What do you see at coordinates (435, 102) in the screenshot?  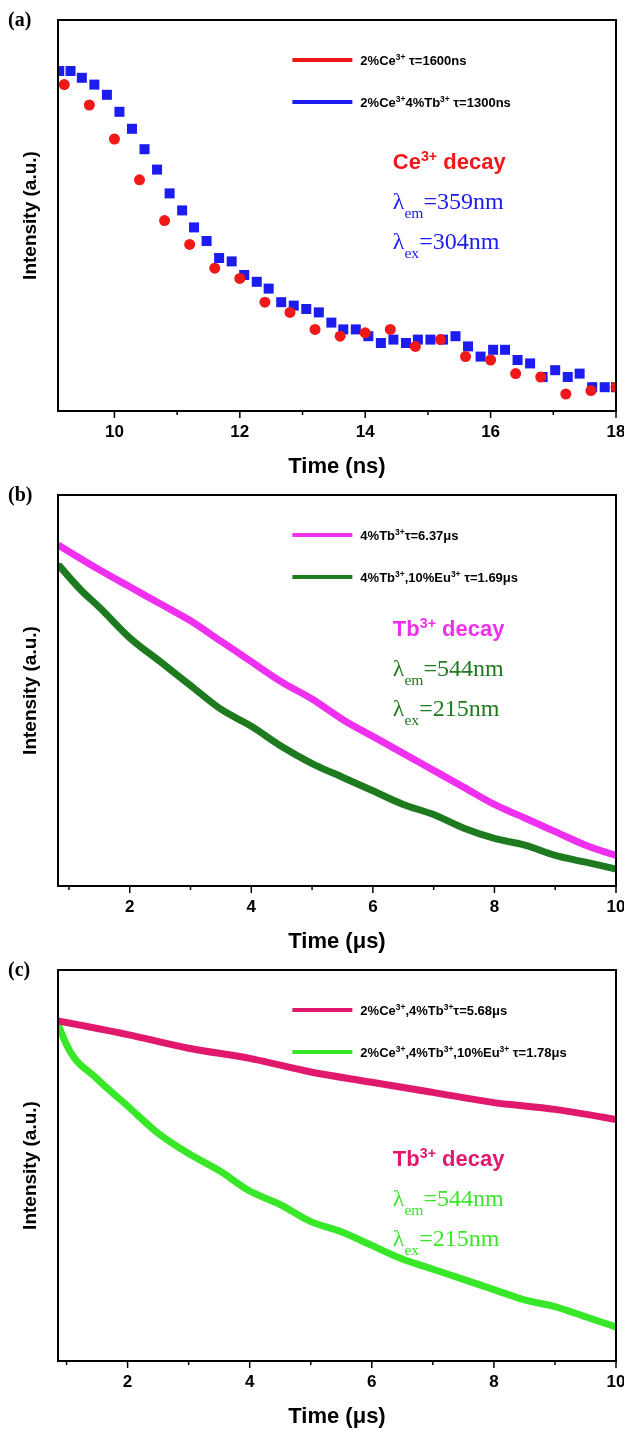 I see `legend-label: 2%Ce$^{3+}$4%Tb$^{3+}$ τ=1300ns` at bounding box center [435, 102].